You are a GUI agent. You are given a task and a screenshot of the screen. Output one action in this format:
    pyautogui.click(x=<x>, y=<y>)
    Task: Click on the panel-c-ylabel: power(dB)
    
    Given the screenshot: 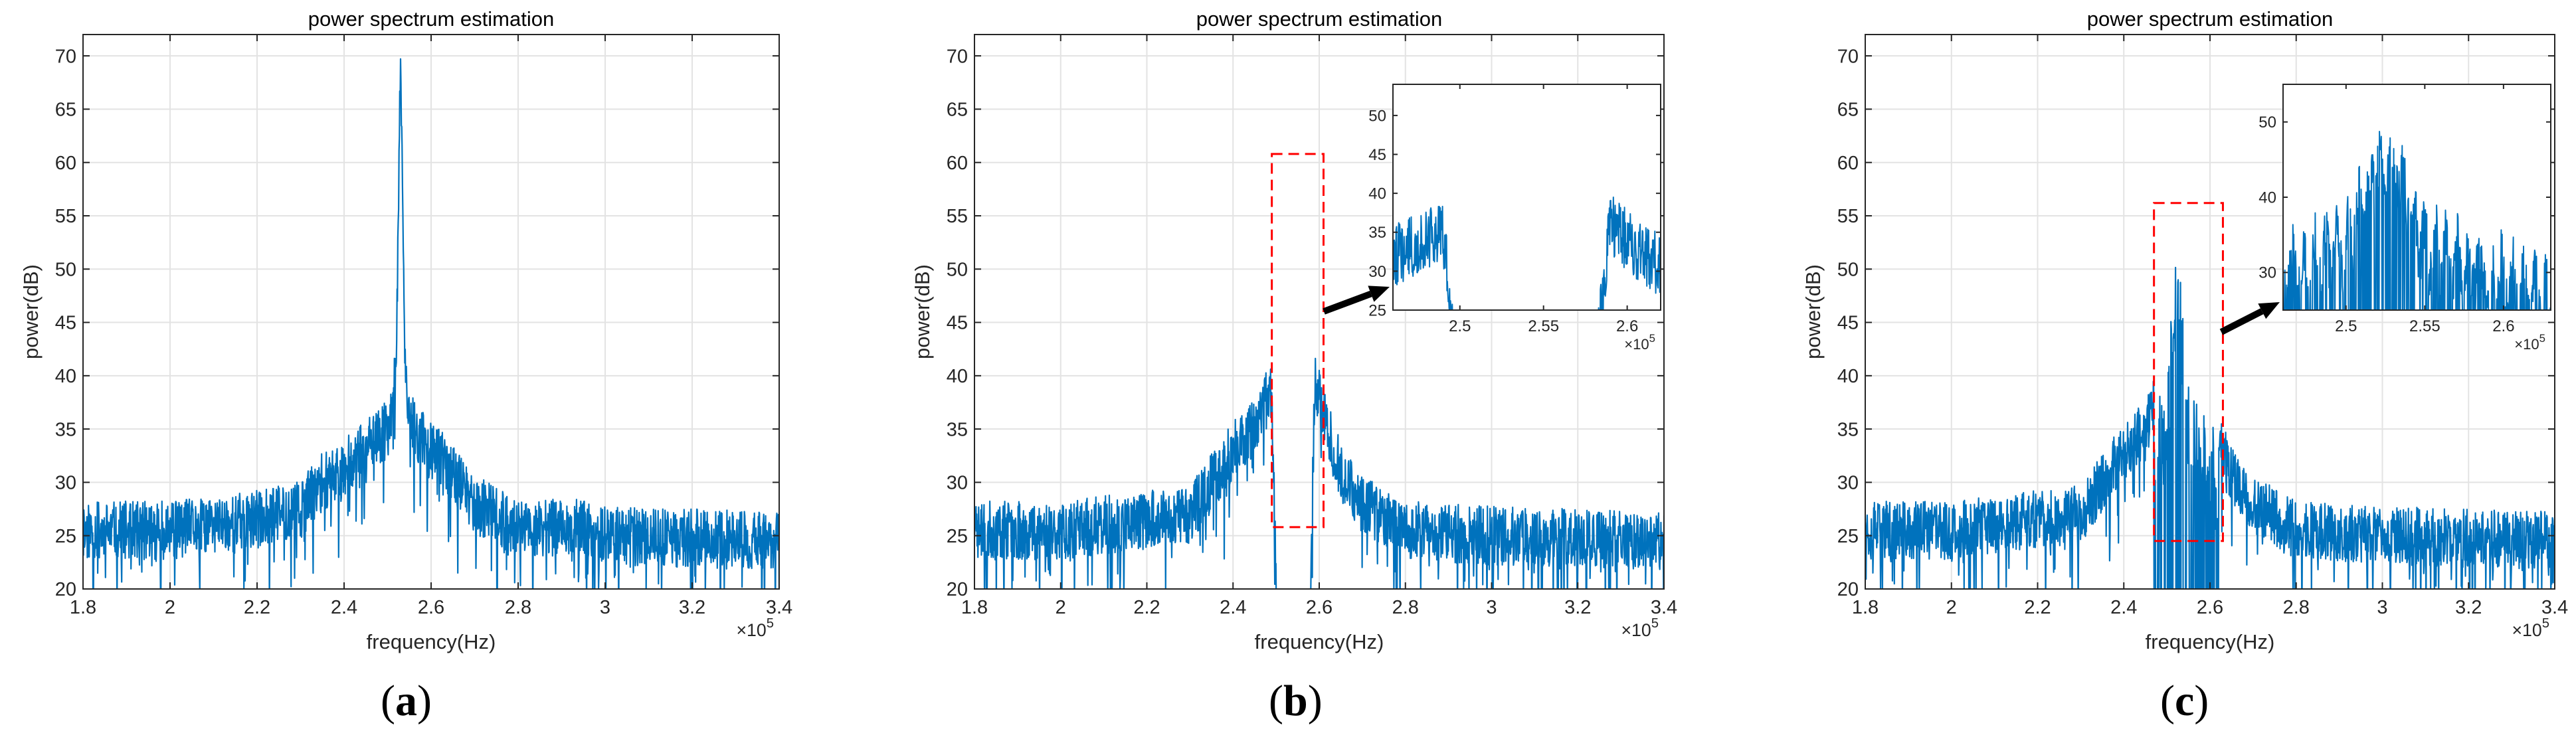 What is the action you would take?
    pyautogui.click(x=1813, y=311)
    